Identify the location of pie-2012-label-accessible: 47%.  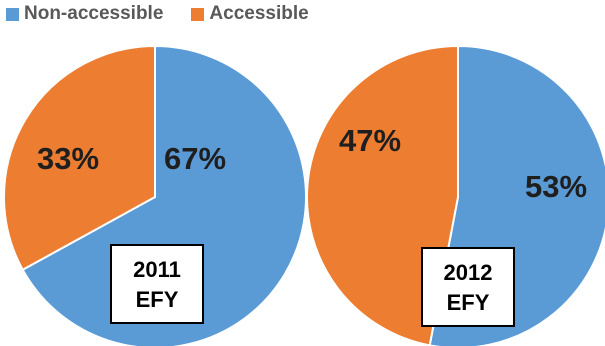
(370, 140).